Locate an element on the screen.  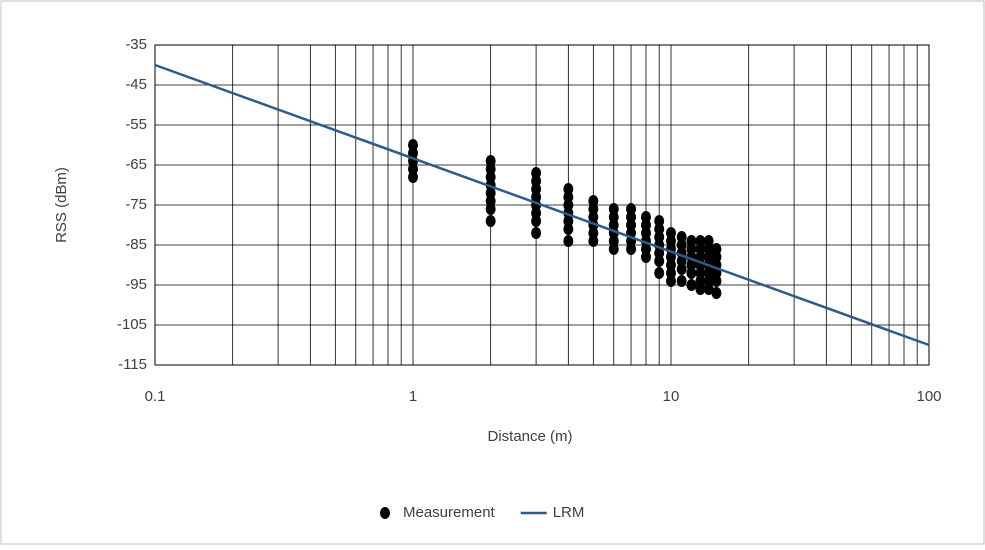
x-tick-label: 10 is located at coordinates (671, 396).